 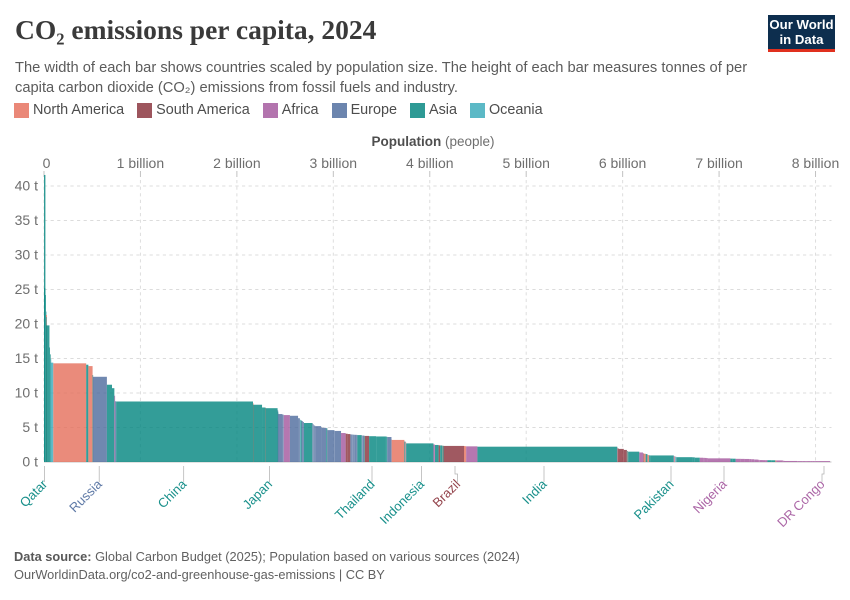 I want to click on svg-text: Pakistan, so click(x=654, y=500).